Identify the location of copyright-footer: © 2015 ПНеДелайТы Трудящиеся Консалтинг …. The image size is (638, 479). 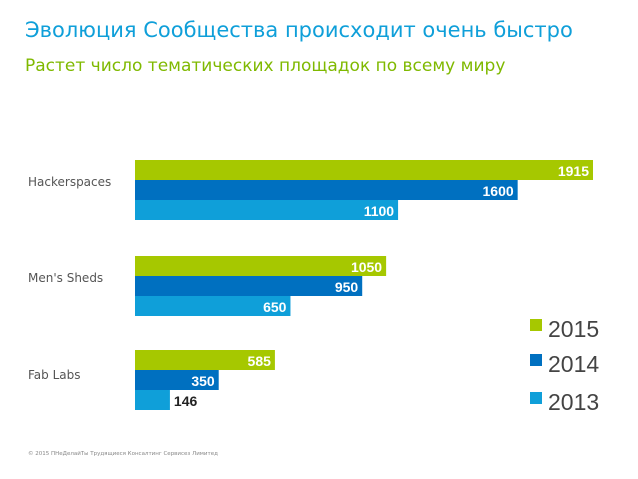
(123, 454).